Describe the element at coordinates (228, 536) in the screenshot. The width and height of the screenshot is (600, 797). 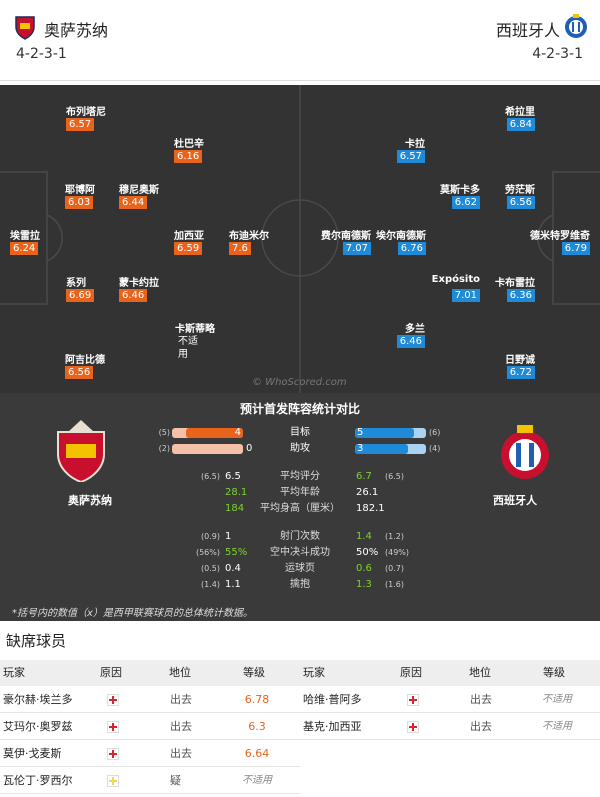
I see `home-value: 1` at that location.